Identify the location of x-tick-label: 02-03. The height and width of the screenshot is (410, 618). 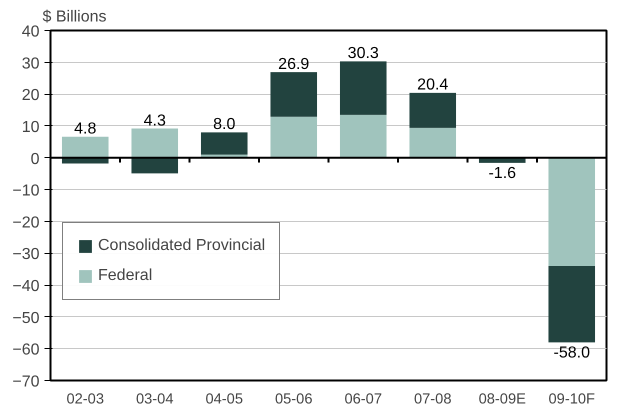
(85, 400).